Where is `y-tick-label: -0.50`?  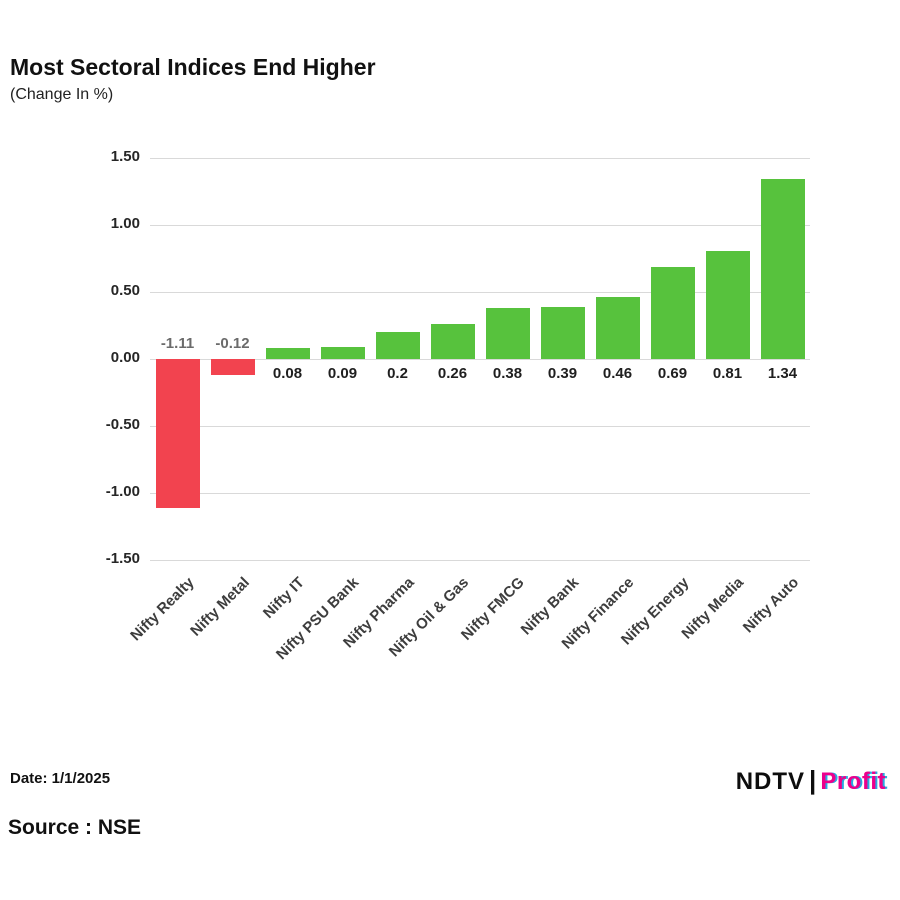
y-tick-label: -0.50 is located at coordinates (122, 424).